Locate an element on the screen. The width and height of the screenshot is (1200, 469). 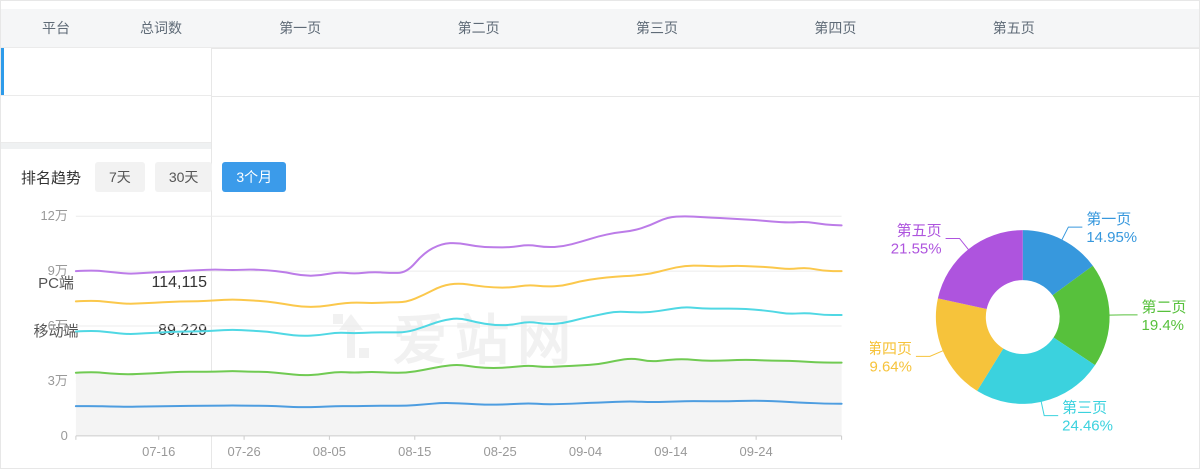
trend-toolbar: 排名趋势 7天 30天 3个月 is located at coordinates (600, 173).